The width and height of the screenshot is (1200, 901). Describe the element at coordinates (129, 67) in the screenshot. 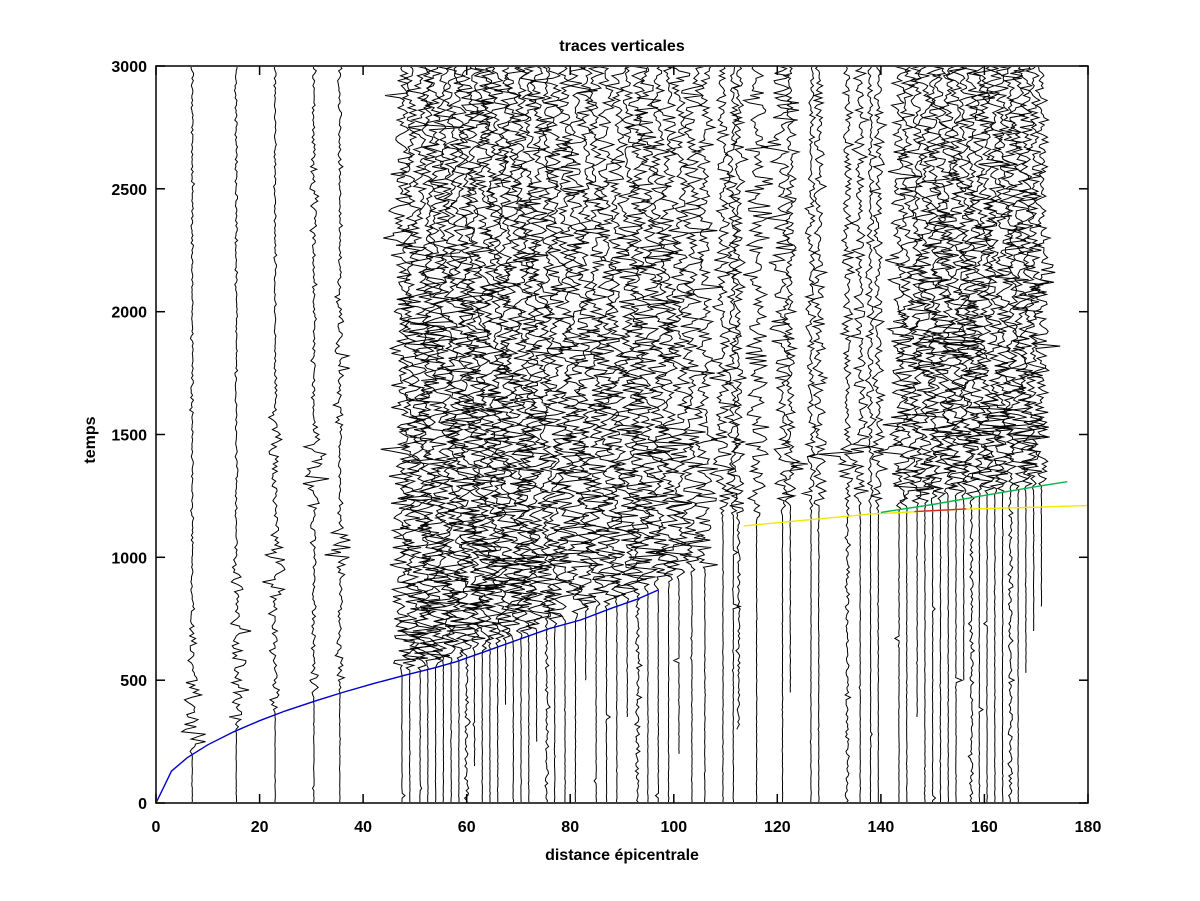

I see `y-tick-label: 3000` at that location.